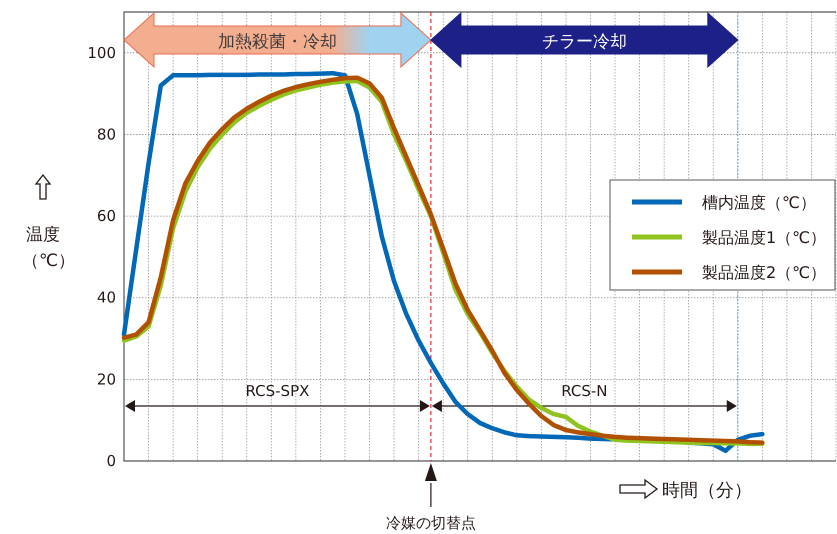 The image size is (837, 534). What do you see at coordinates (111, 461) in the screenshot?
I see `y-tick-label: 0` at bounding box center [111, 461].